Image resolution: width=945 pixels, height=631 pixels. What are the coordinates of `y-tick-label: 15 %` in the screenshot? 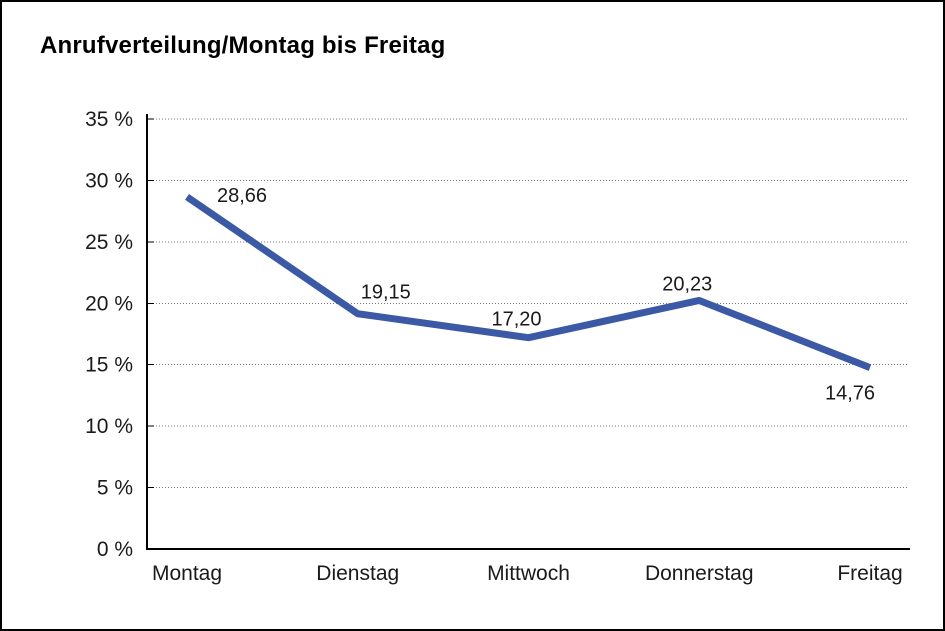 It's located at (109, 365).